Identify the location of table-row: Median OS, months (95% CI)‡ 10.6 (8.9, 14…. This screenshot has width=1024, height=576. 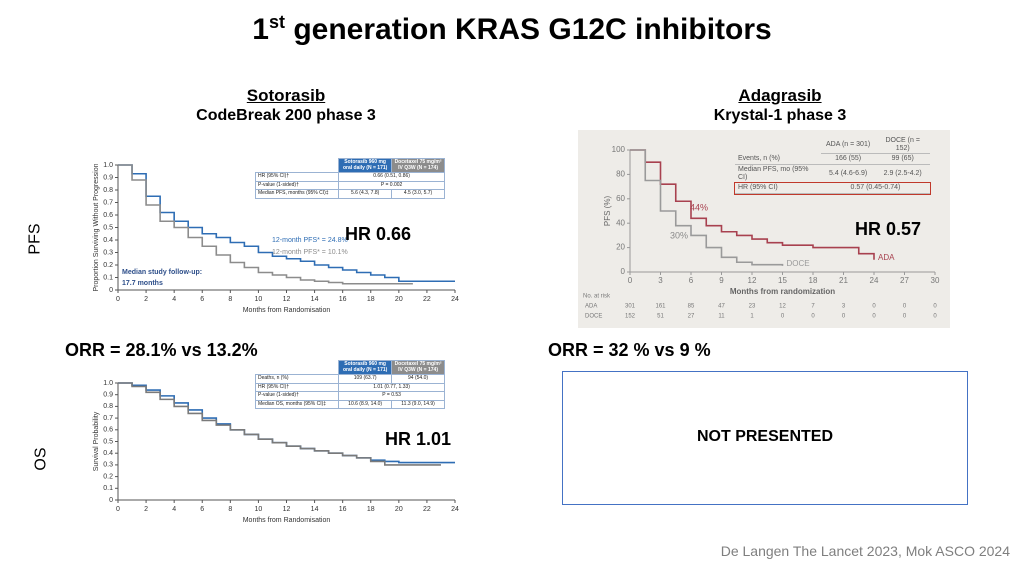
(349, 404).